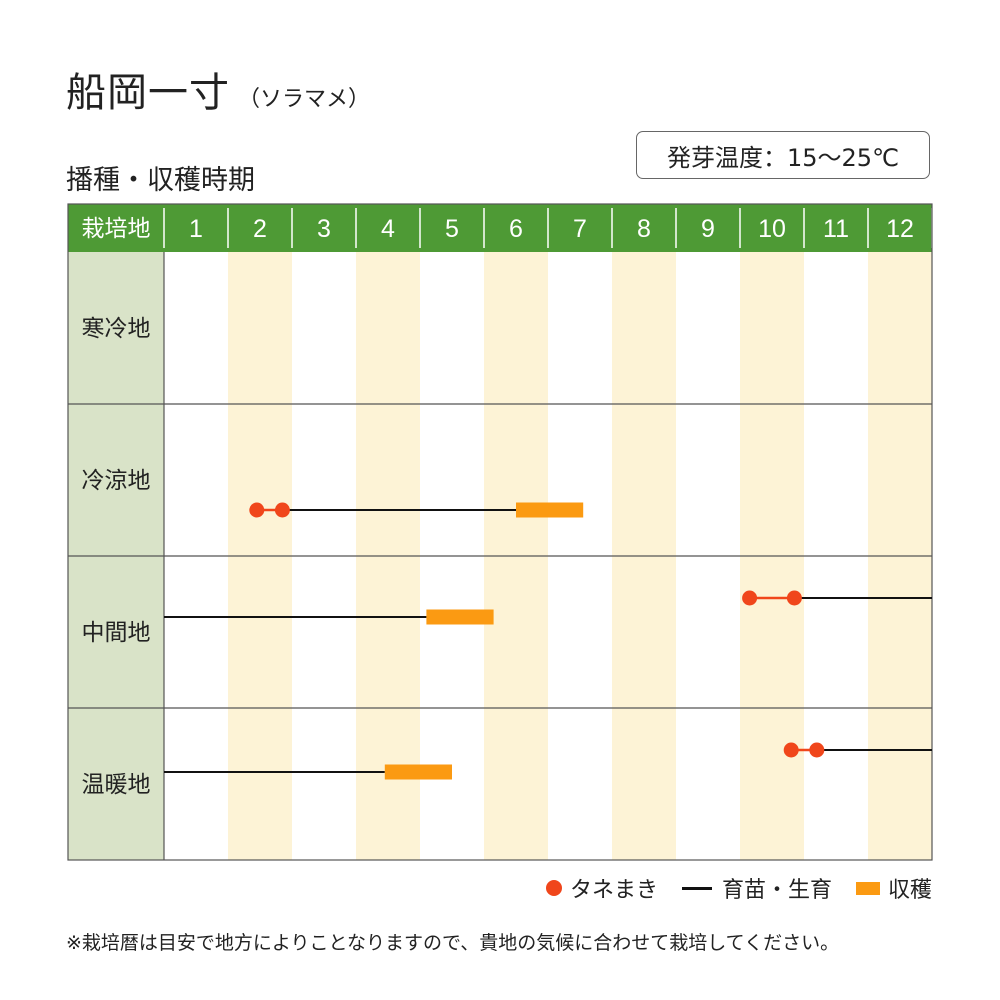  I want to click on chart-title: 船岡一寸 （ソラマメ）, so click(218, 89).